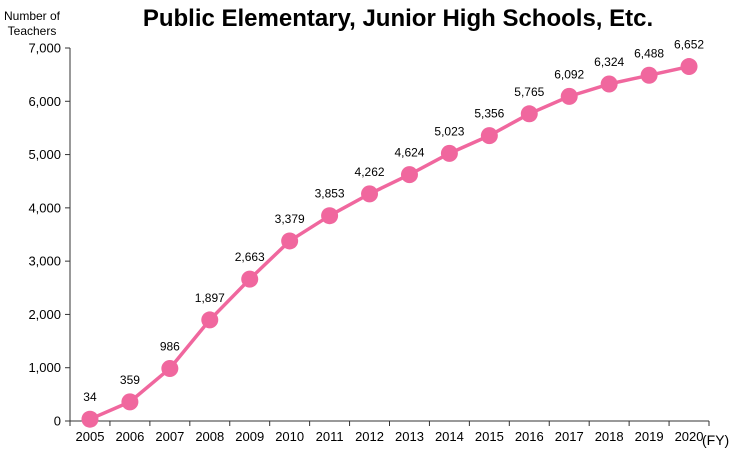 The height and width of the screenshot is (451, 736). What do you see at coordinates (449, 436) in the screenshot?
I see `x-tick-label: 2014` at bounding box center [449, 436].